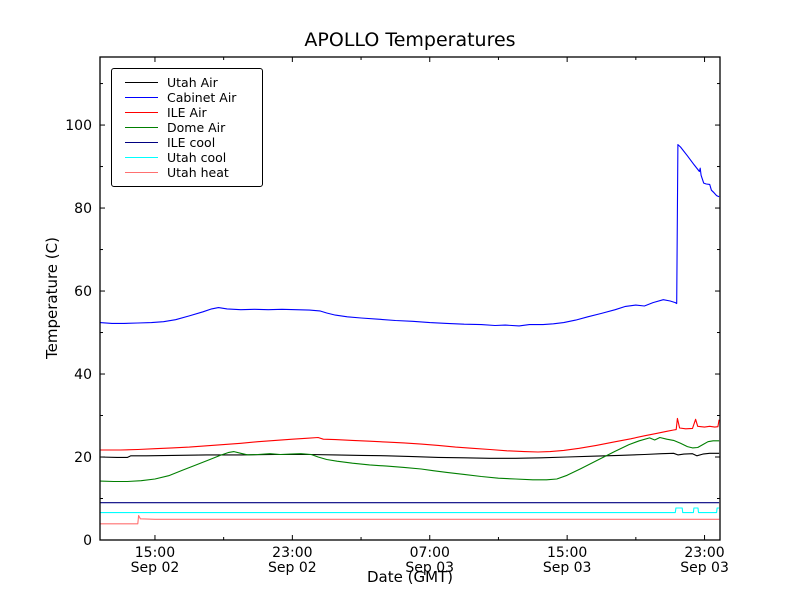 This screenshot has height=600, width=800. I want to click on legend-label: Utah heat, so click(198, 172).